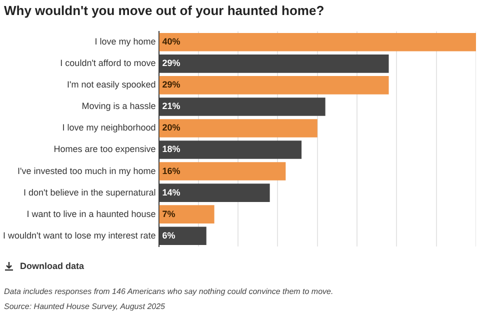  What do you see at coordinates (171, 192) in the screenshot?
I see `data-label: 14%` at bounding box center [171, 192].